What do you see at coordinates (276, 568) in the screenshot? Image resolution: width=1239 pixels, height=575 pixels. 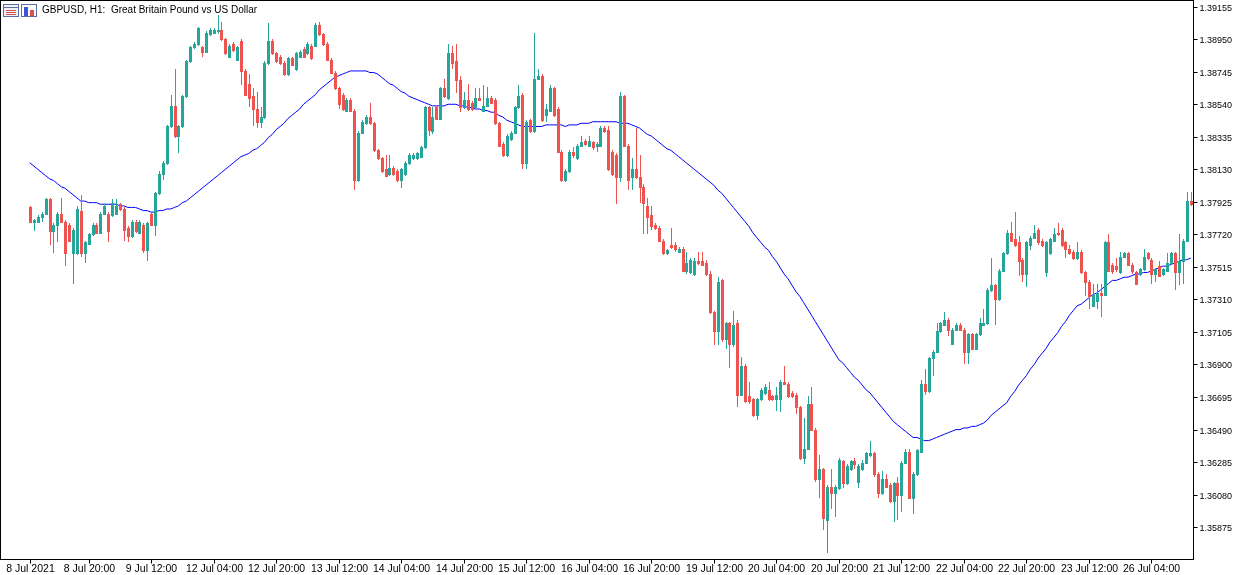 I see `x-tick-label: 12 Jul 20:00` at bounding box center [276, 568].